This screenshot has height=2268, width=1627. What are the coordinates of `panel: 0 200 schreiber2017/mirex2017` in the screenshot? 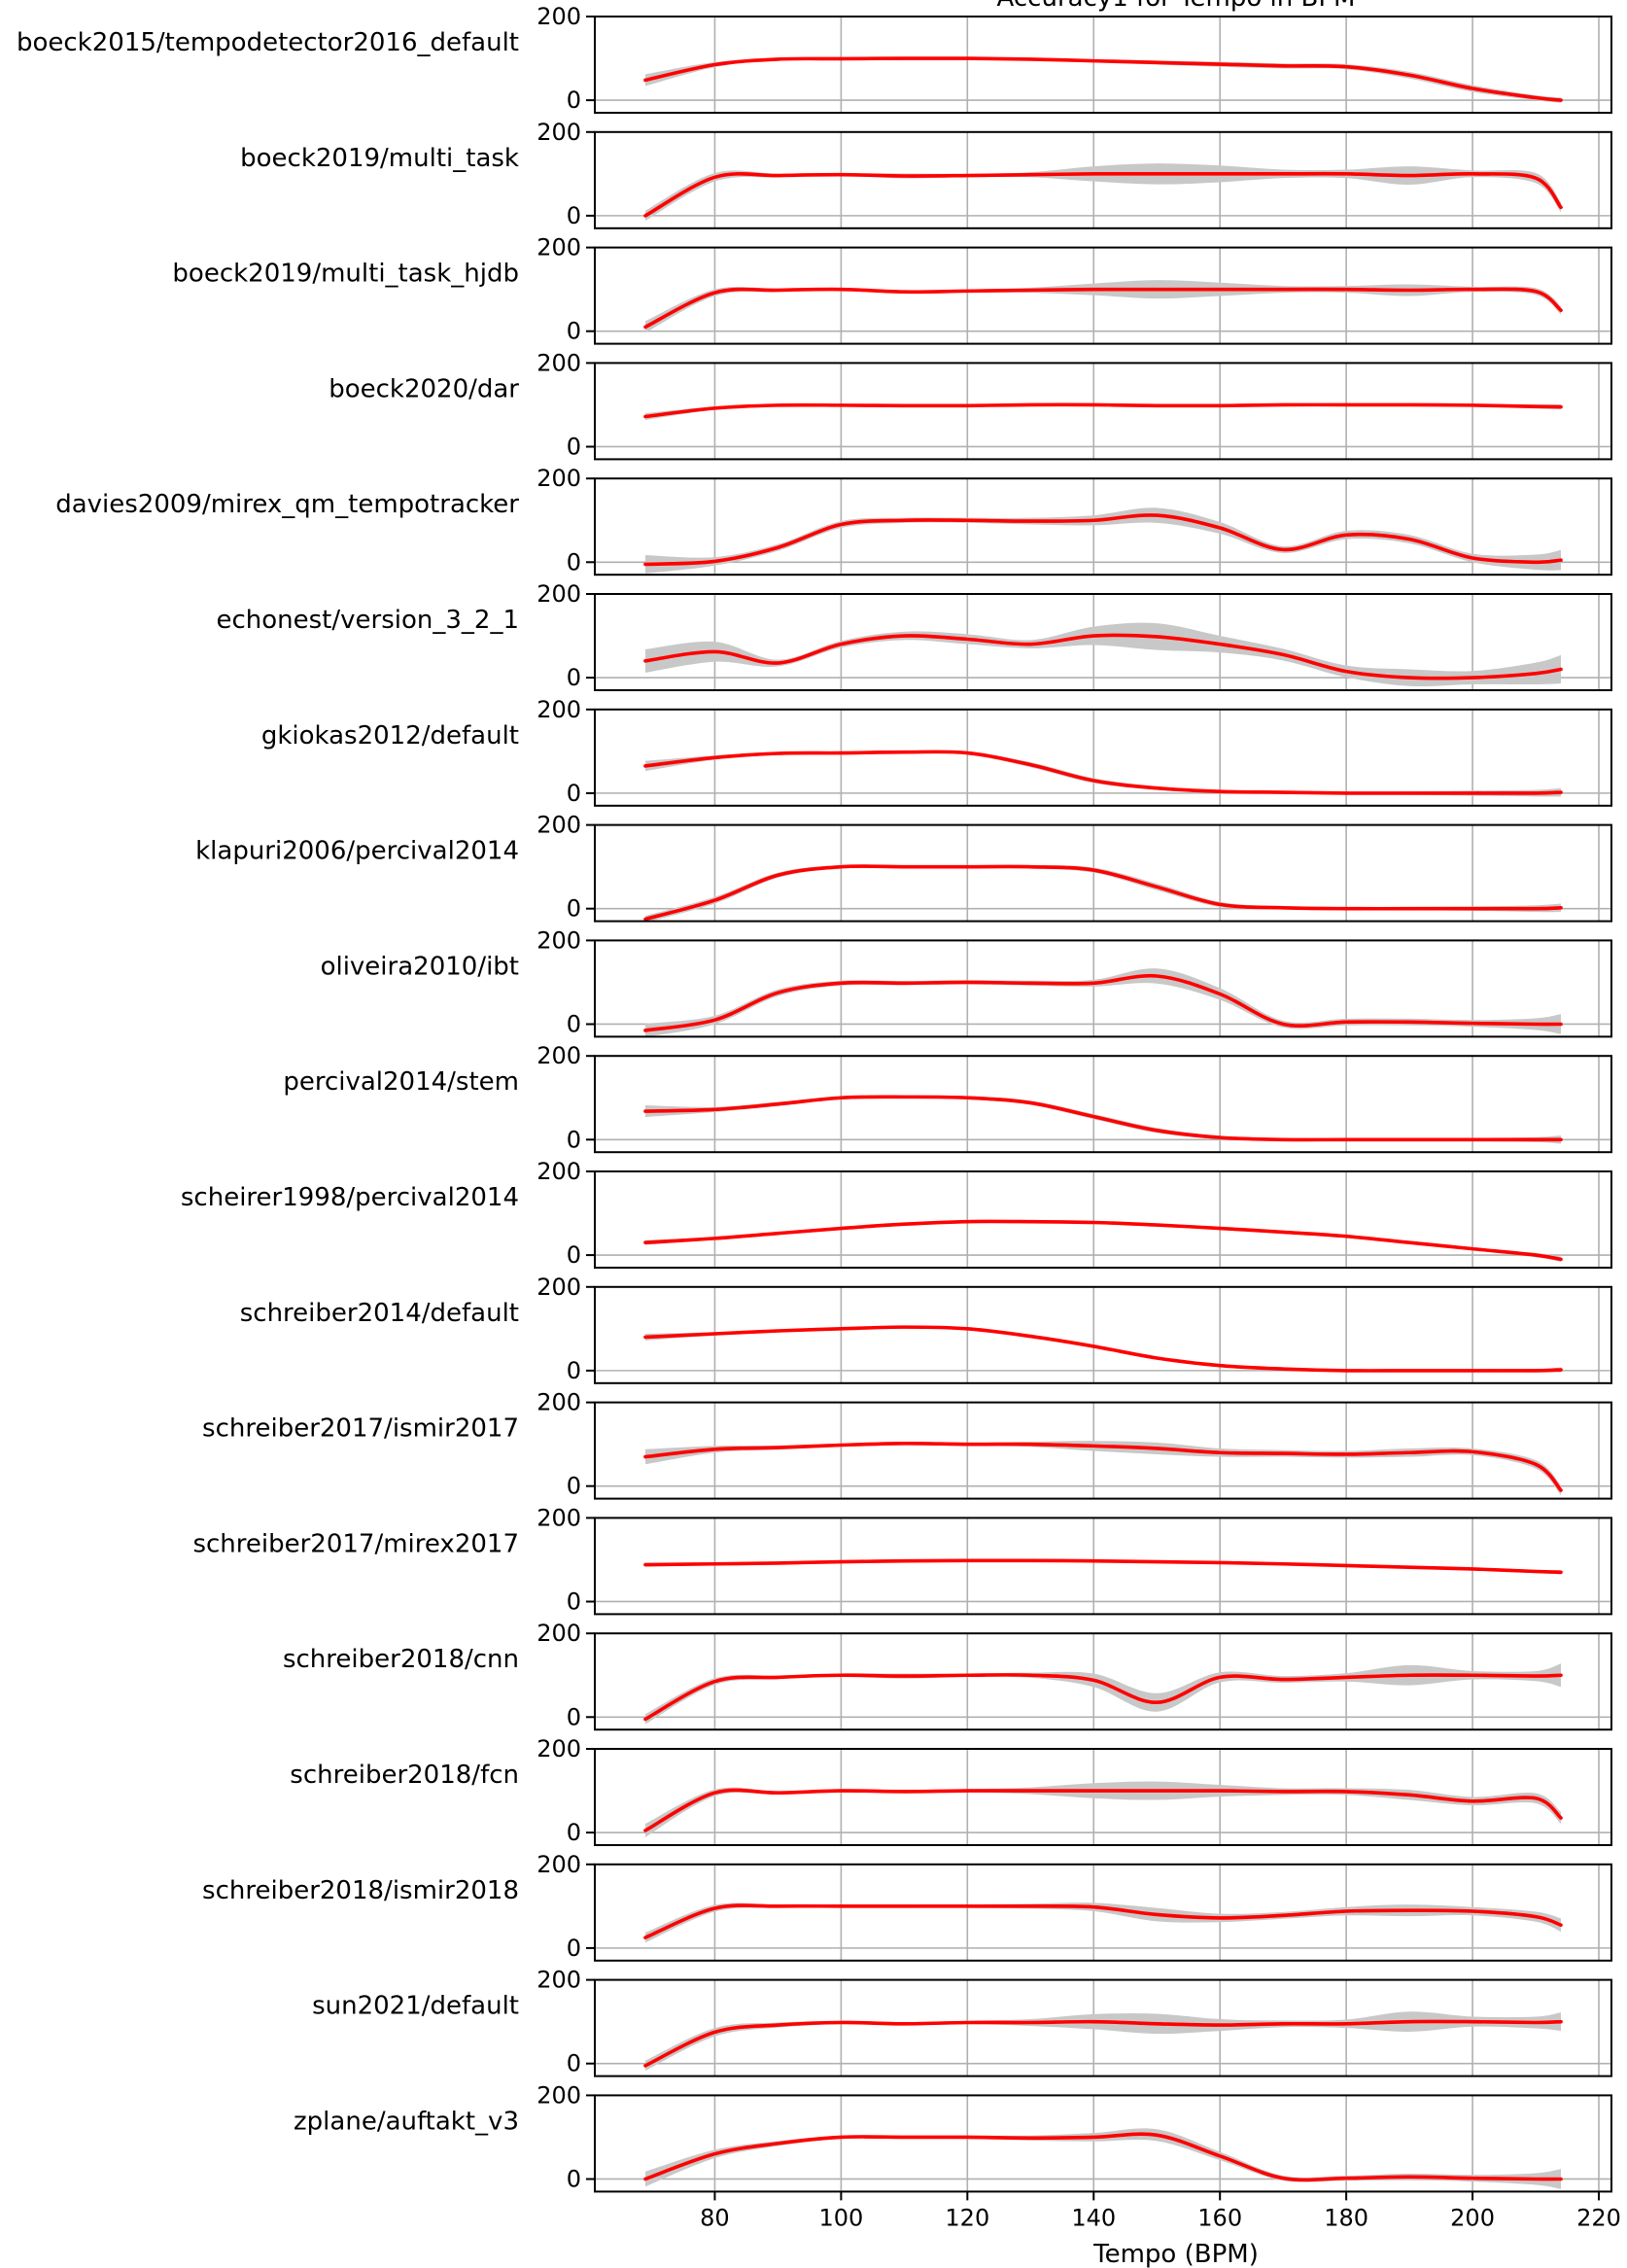 It's located at (902, 1560).